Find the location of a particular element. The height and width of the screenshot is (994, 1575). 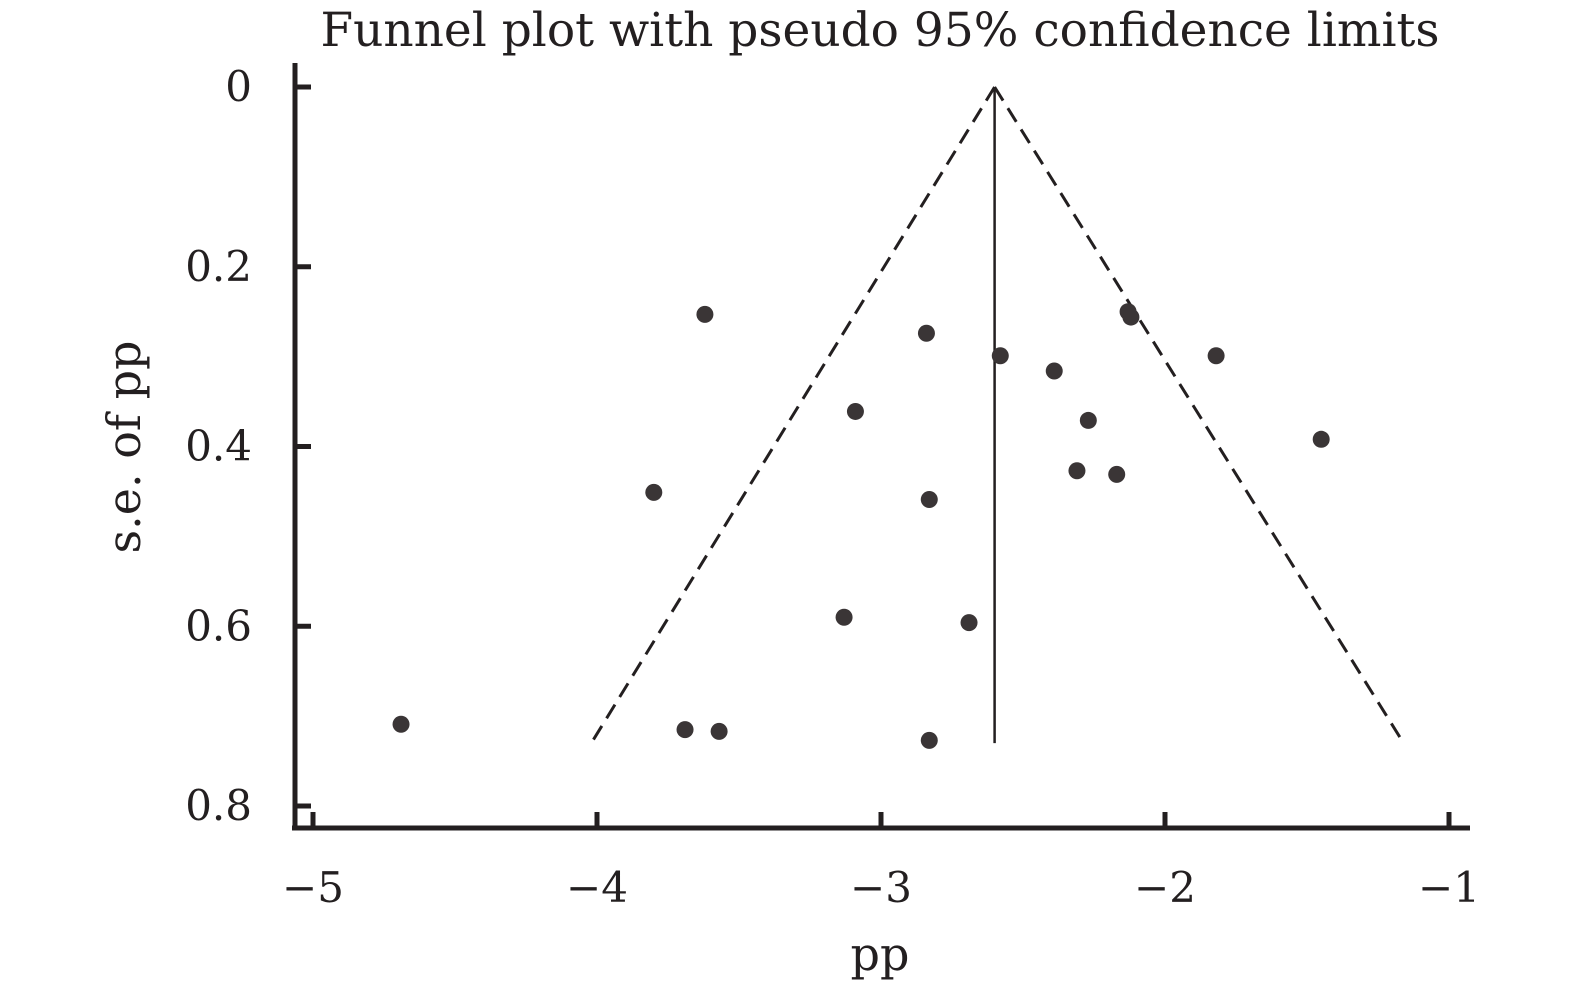

y-tick-label-3: 0.6 is located at coordinates (218, 625).